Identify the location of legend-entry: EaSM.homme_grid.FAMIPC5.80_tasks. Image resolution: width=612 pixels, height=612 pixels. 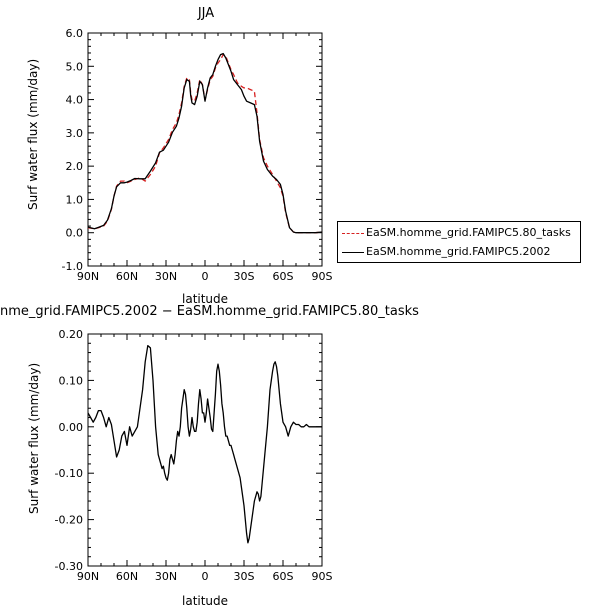
(459, 234).